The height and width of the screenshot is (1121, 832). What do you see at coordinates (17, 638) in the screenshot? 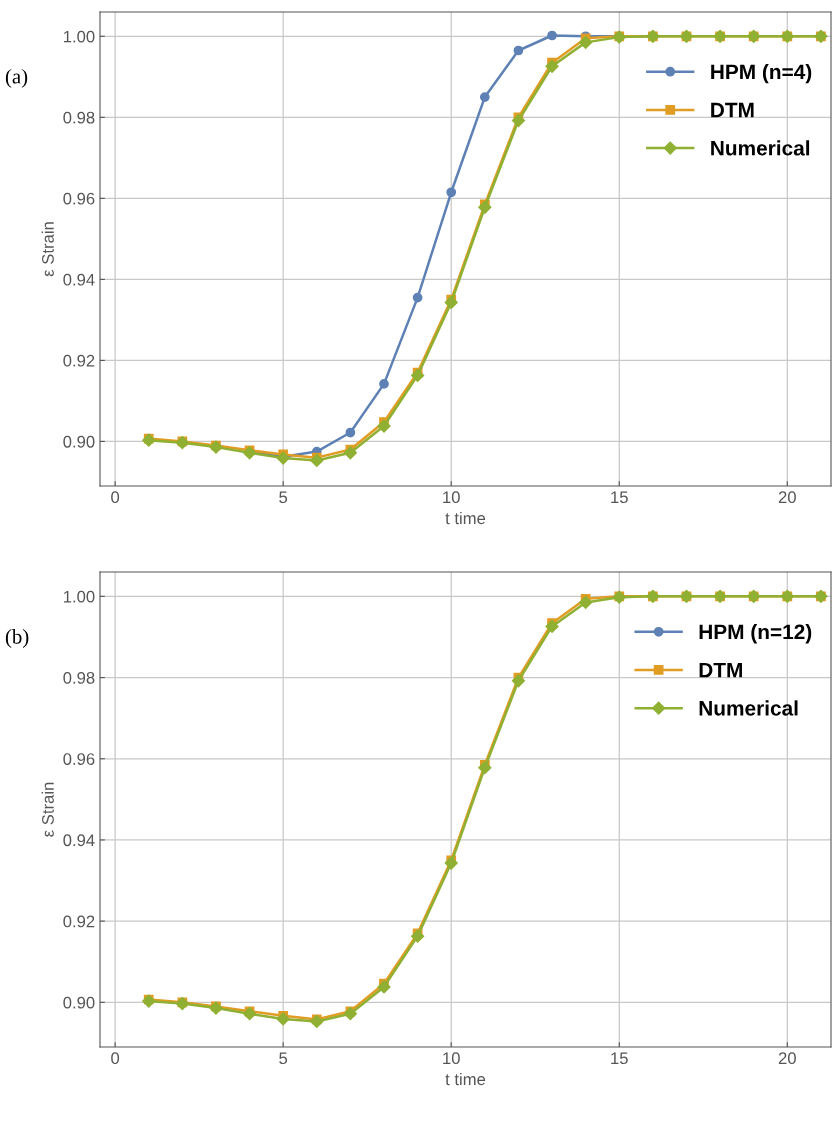
I see `text: (b)` at bounding box center [17, 638].